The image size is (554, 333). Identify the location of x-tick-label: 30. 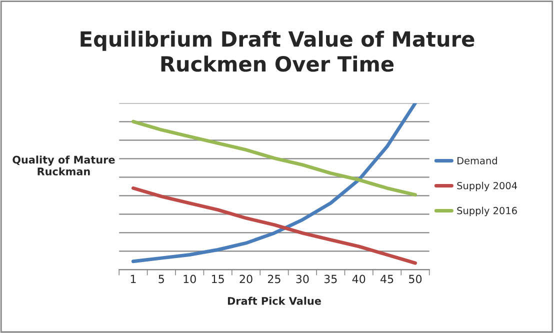
(302, 279).